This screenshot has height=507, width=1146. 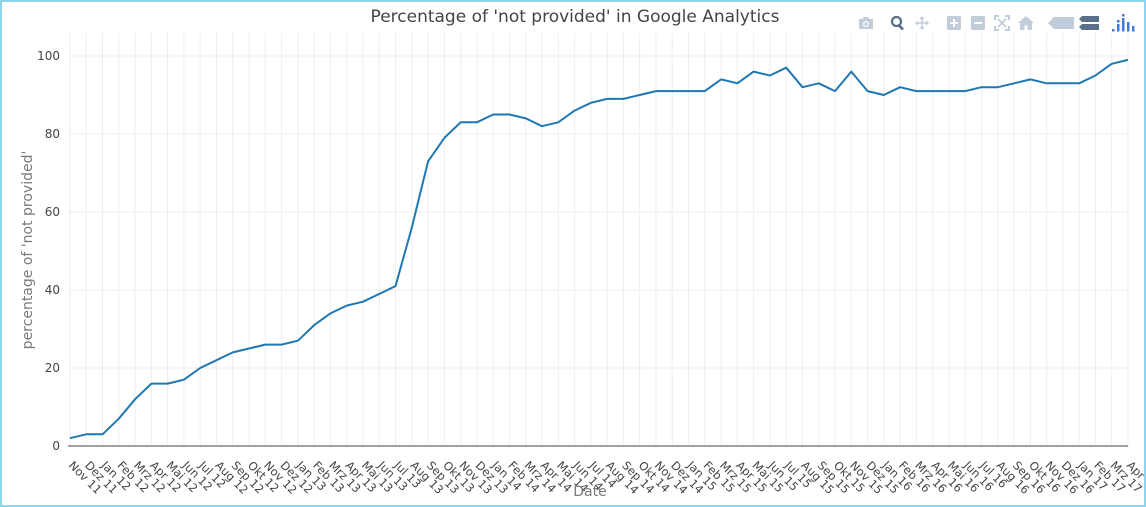 What do you see at coordinates (28, 250) in the screenshot?
I see `y-axis-title: percentage of 'not provided'` at bounding box center [28, 250].